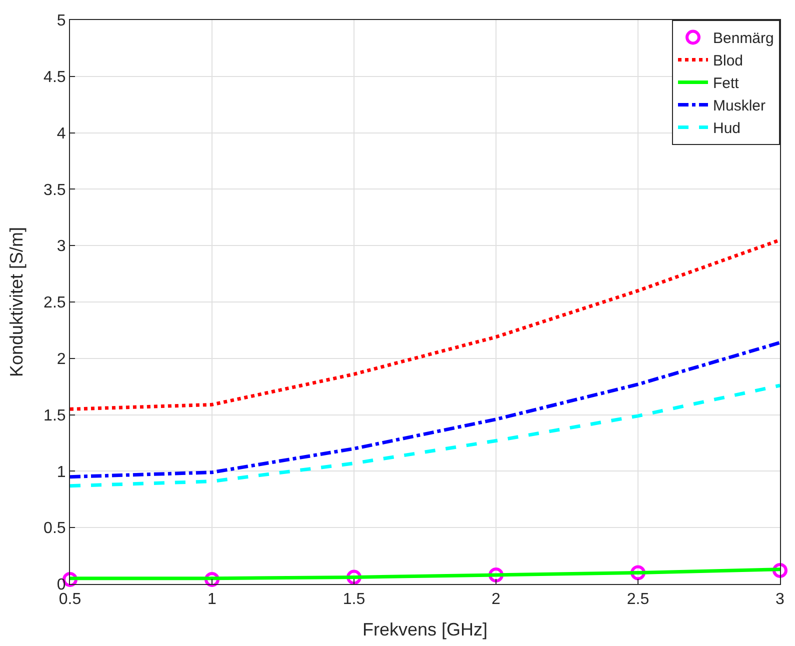 Image resolution: width=795 pixels, height=646 pixels. Describe the element at coordinates (354, 599) in the screenshot. I see `x-tick-label: 1.5` at that location.